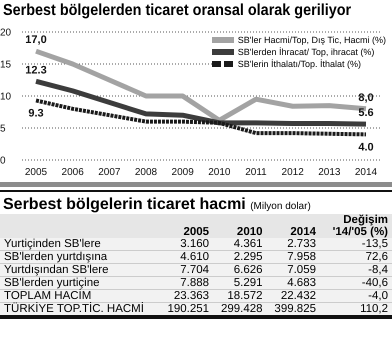 The height and width of the screenshot is (346, 392). Describe the element at coordinates (48, 296) in the screenshot. I see `category-label: TOPLAM HACİM` at that location.